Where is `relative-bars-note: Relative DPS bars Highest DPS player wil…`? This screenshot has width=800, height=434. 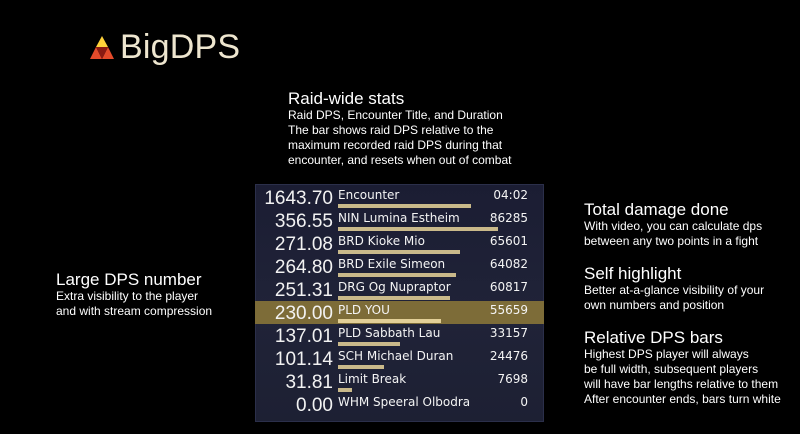
relative-bars-note: Relative DPS bars Highest DPS player wil… is located at coordinates (682, 367).